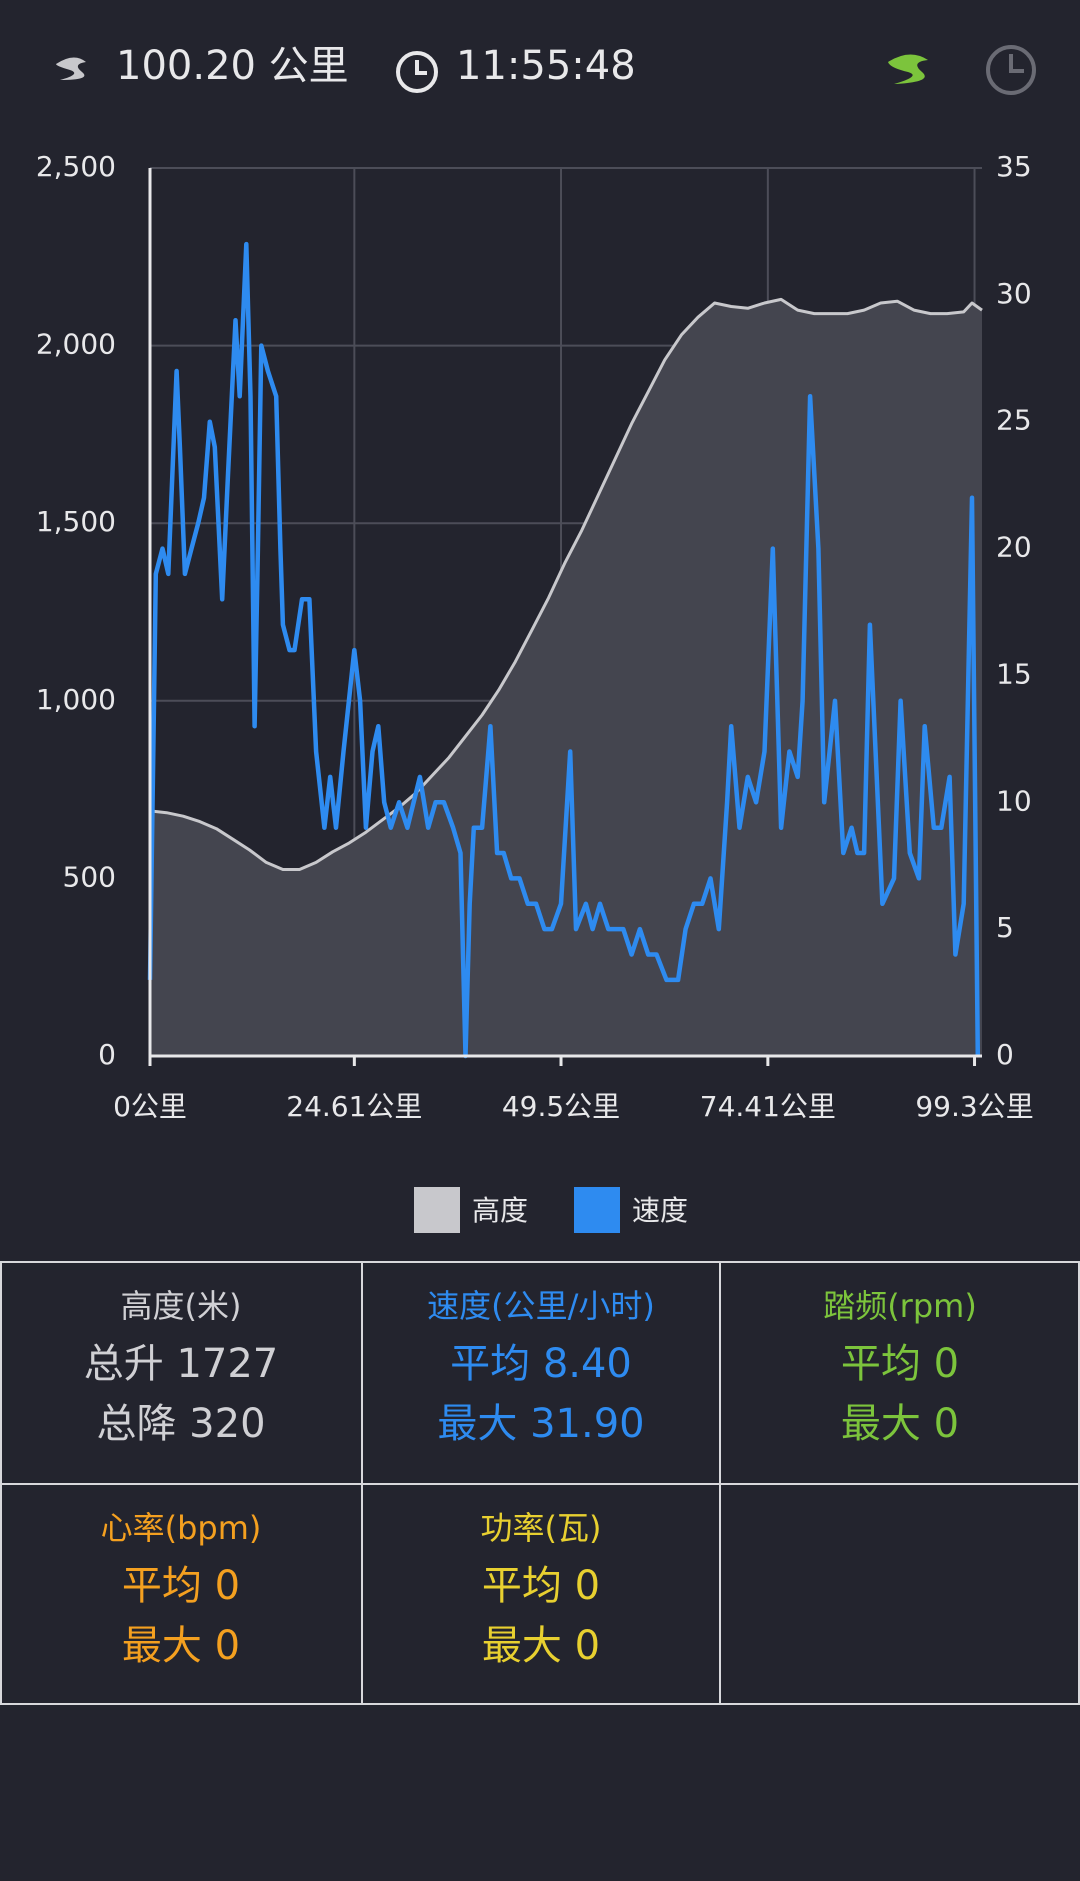 This screenshot has height=1881, width=1080. What do you see at coordinates (107, 1054) in the screenshot?
I see `y-tick-label: 0` at bounding box center [107, 1054].